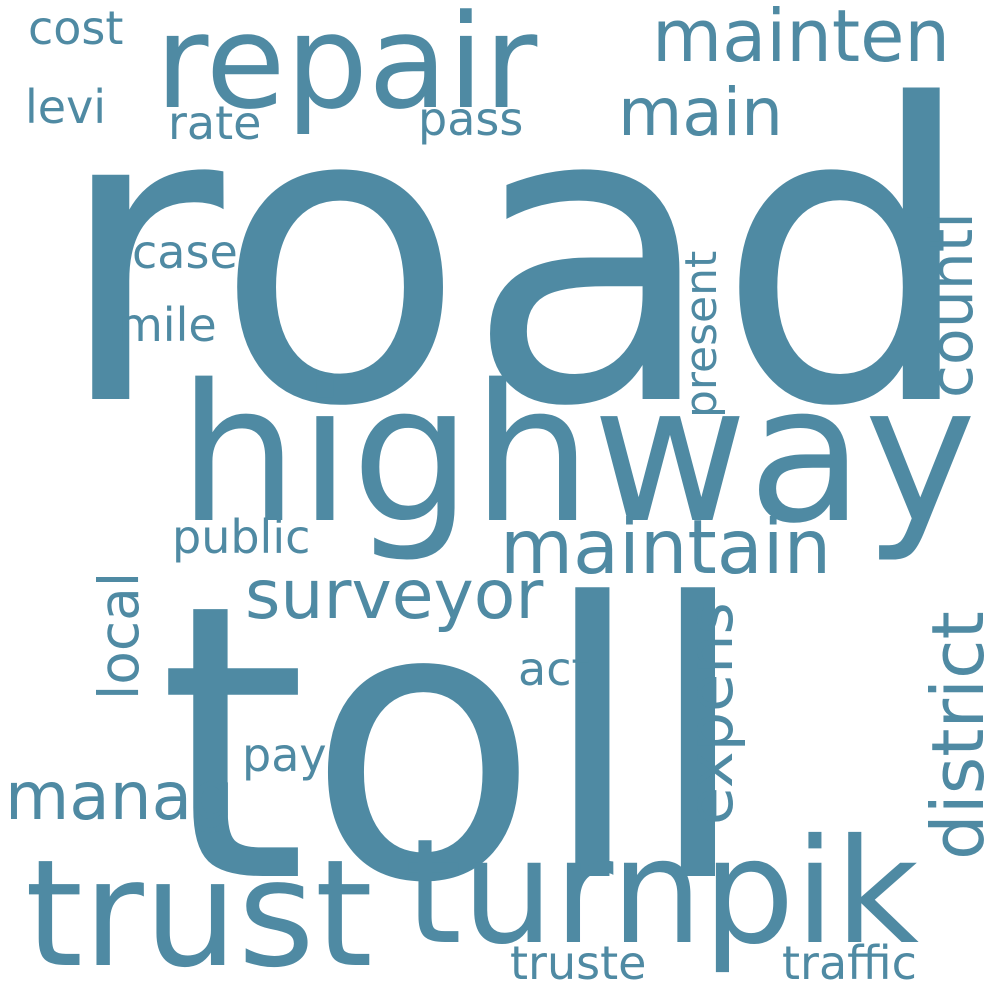  What do you see at coordinates (284, 755) in the screenshot?
I see `word-pay: pay` at bounding box center [284, 755].